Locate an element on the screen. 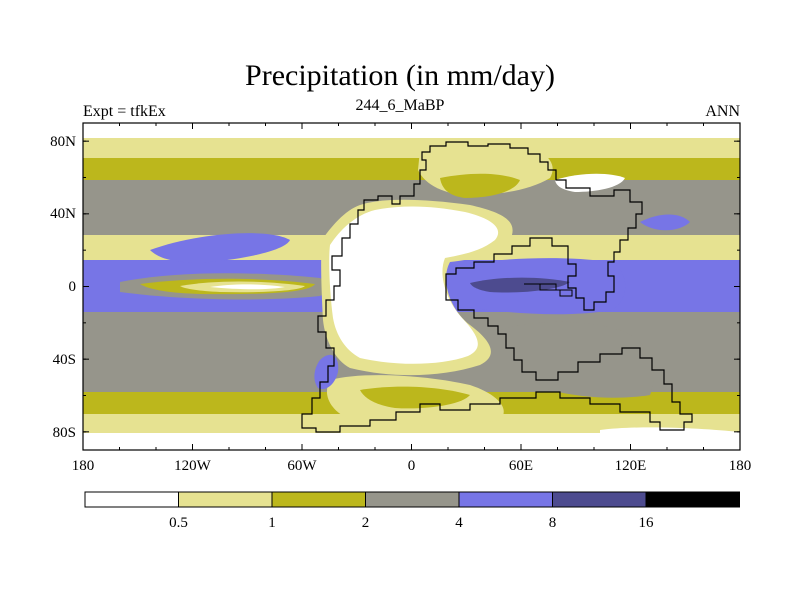 This screenshot has height=600, width=800. south-pangaea-band2 is located at coordinates (415, 397).